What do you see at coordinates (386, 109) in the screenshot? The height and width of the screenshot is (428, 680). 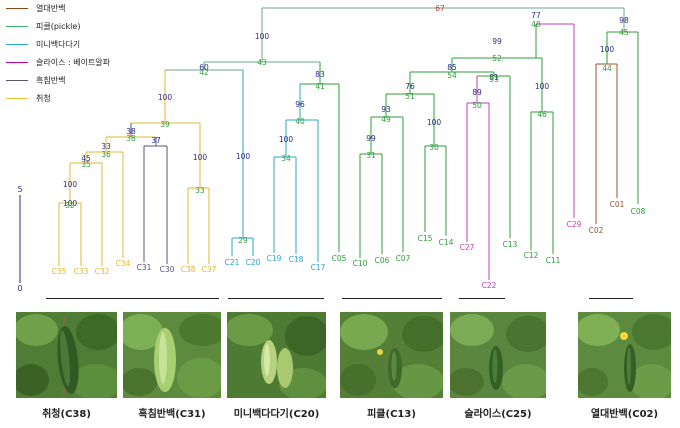 I see `support-value: 93` at bounding box center [386, 109].